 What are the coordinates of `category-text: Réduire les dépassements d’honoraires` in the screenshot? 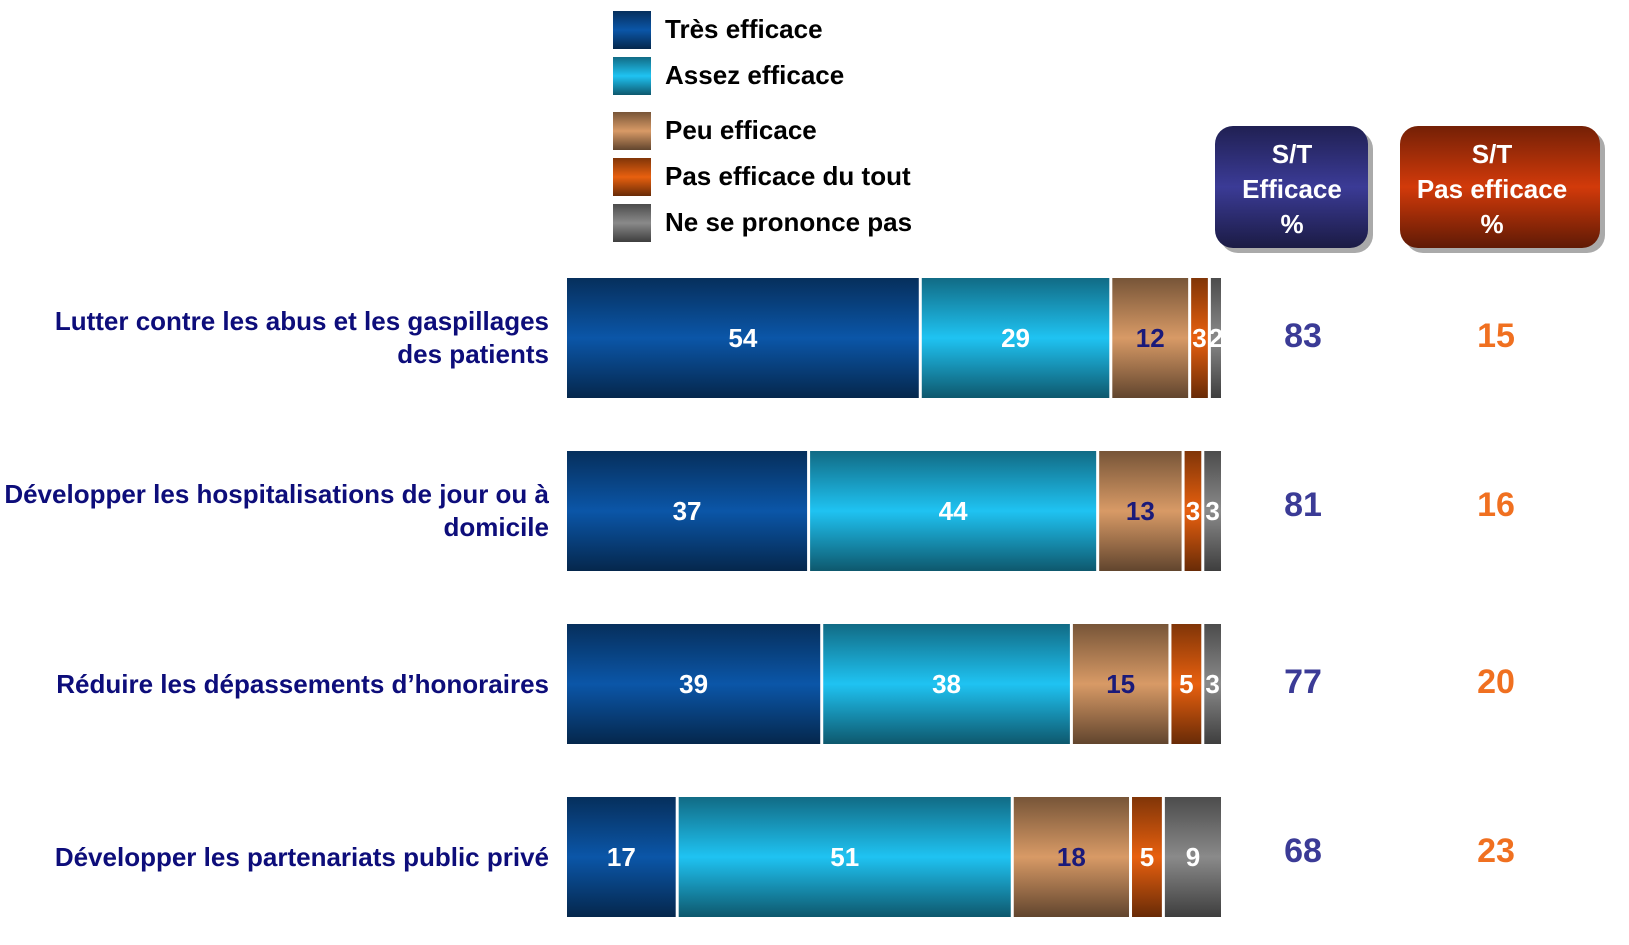 It's located at (302, 683).